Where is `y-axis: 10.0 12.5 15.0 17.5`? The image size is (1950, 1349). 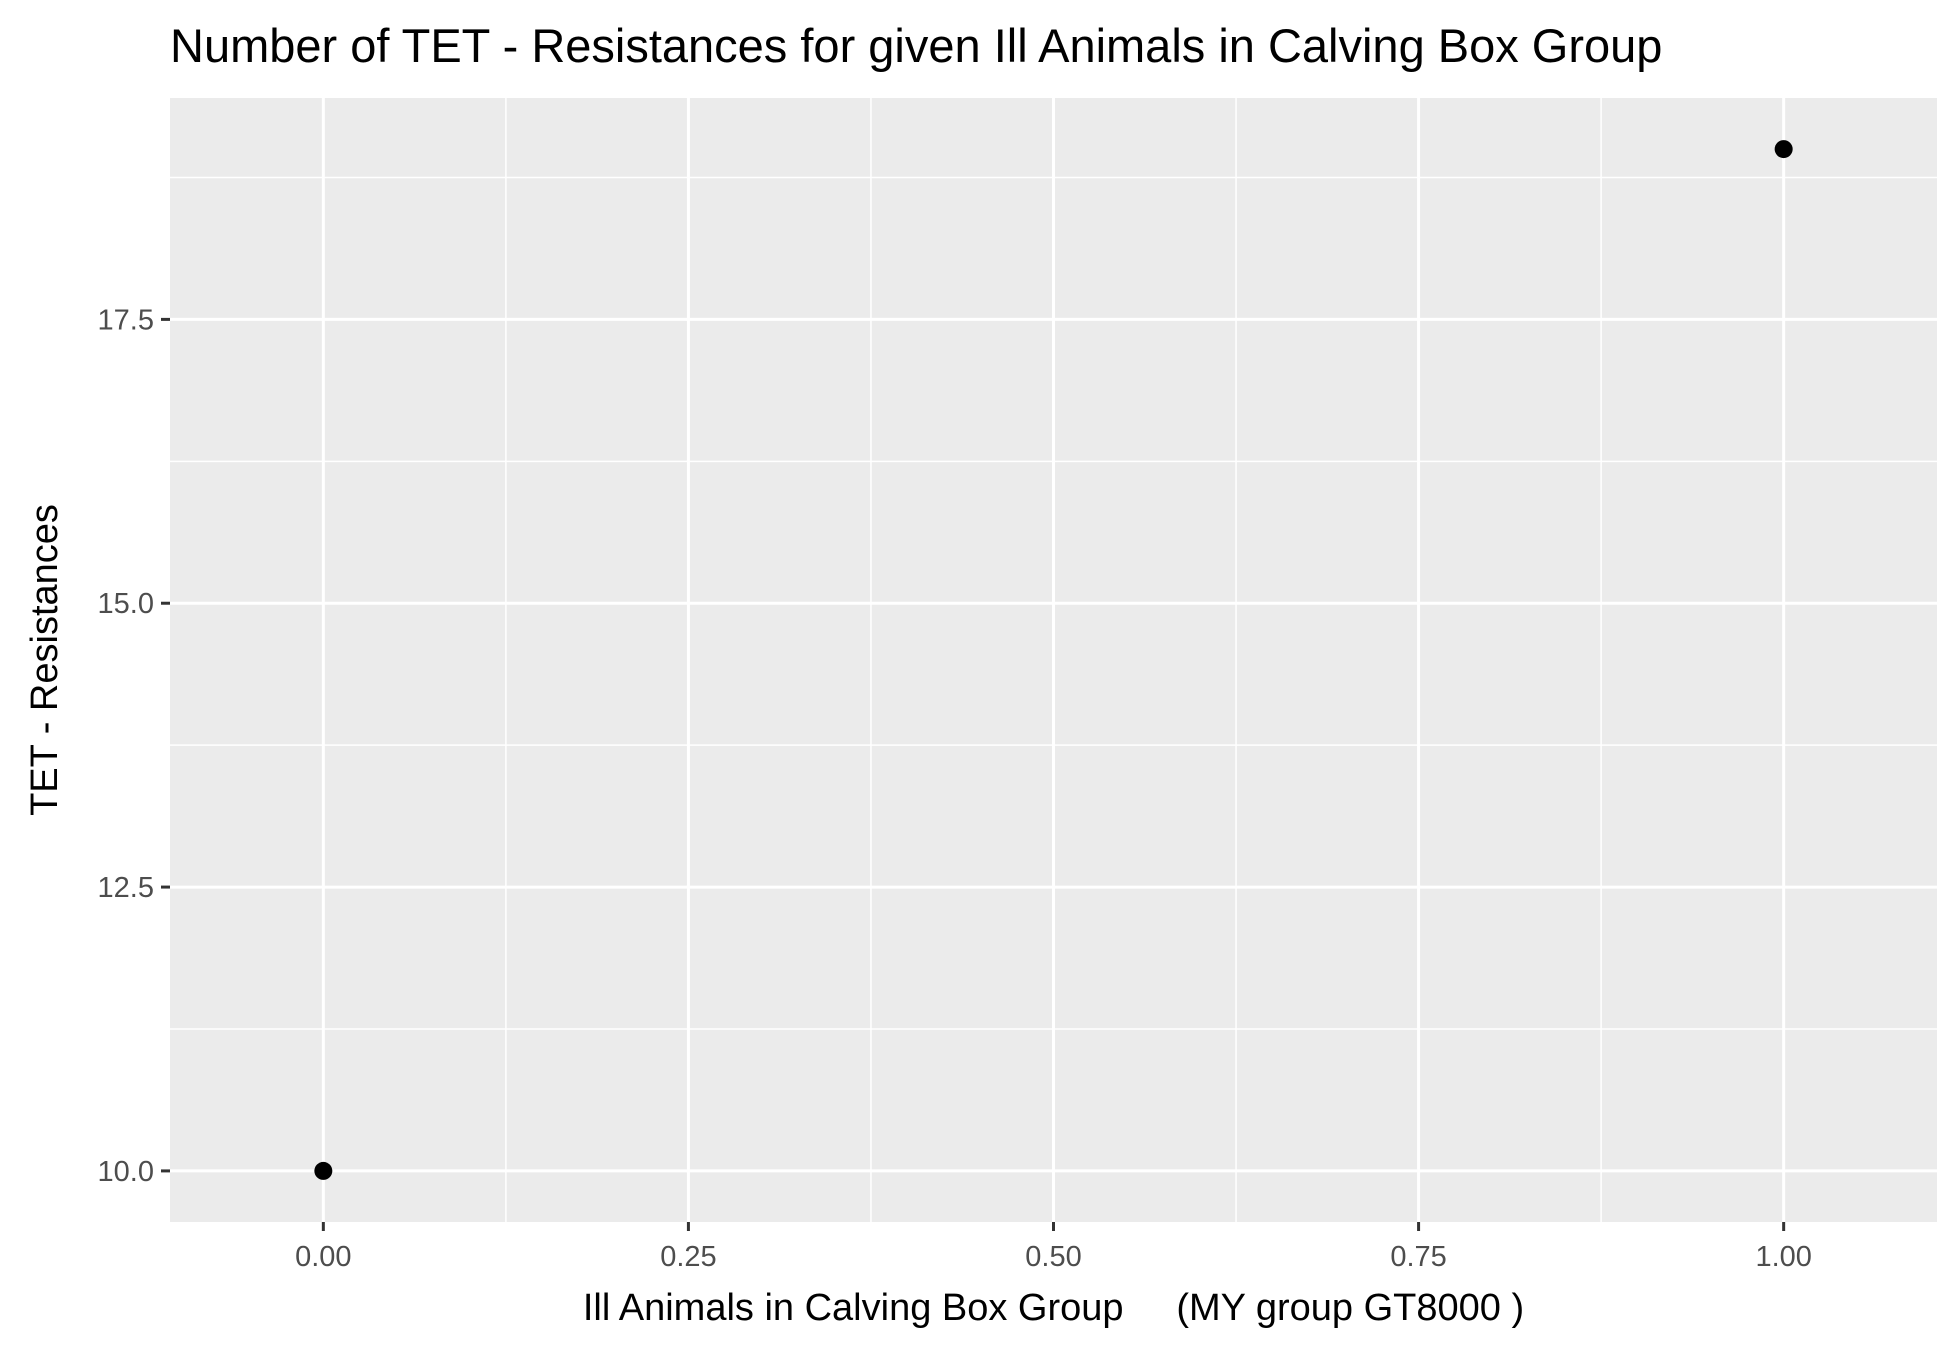 y-axis: 10.0 12.5 15.0 17.5 is located at coordinates (134, 746).